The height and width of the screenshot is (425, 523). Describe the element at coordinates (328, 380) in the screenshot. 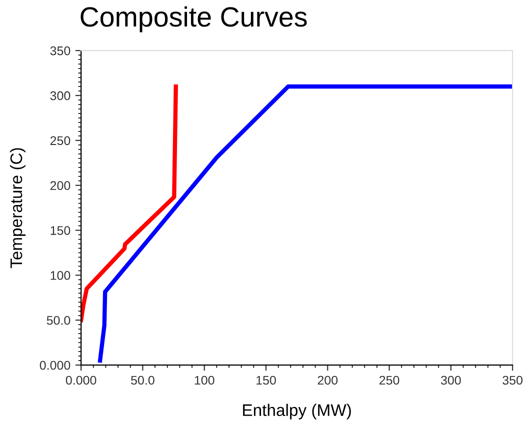

I see `x-tick-label: 200` at that location.